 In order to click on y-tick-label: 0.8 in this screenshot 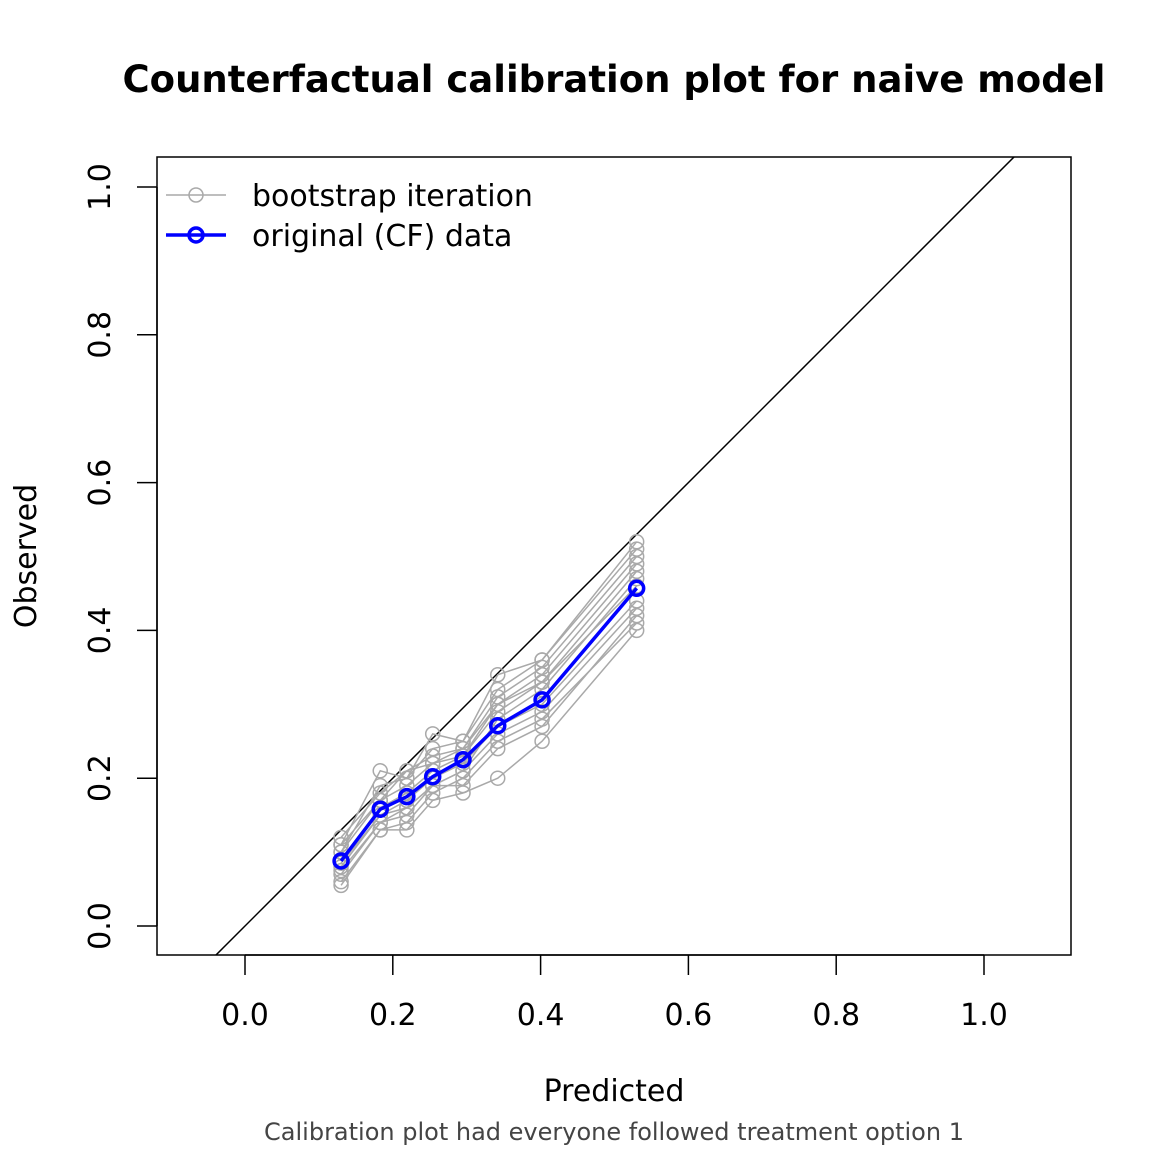, I will do `click(100, 335)`.